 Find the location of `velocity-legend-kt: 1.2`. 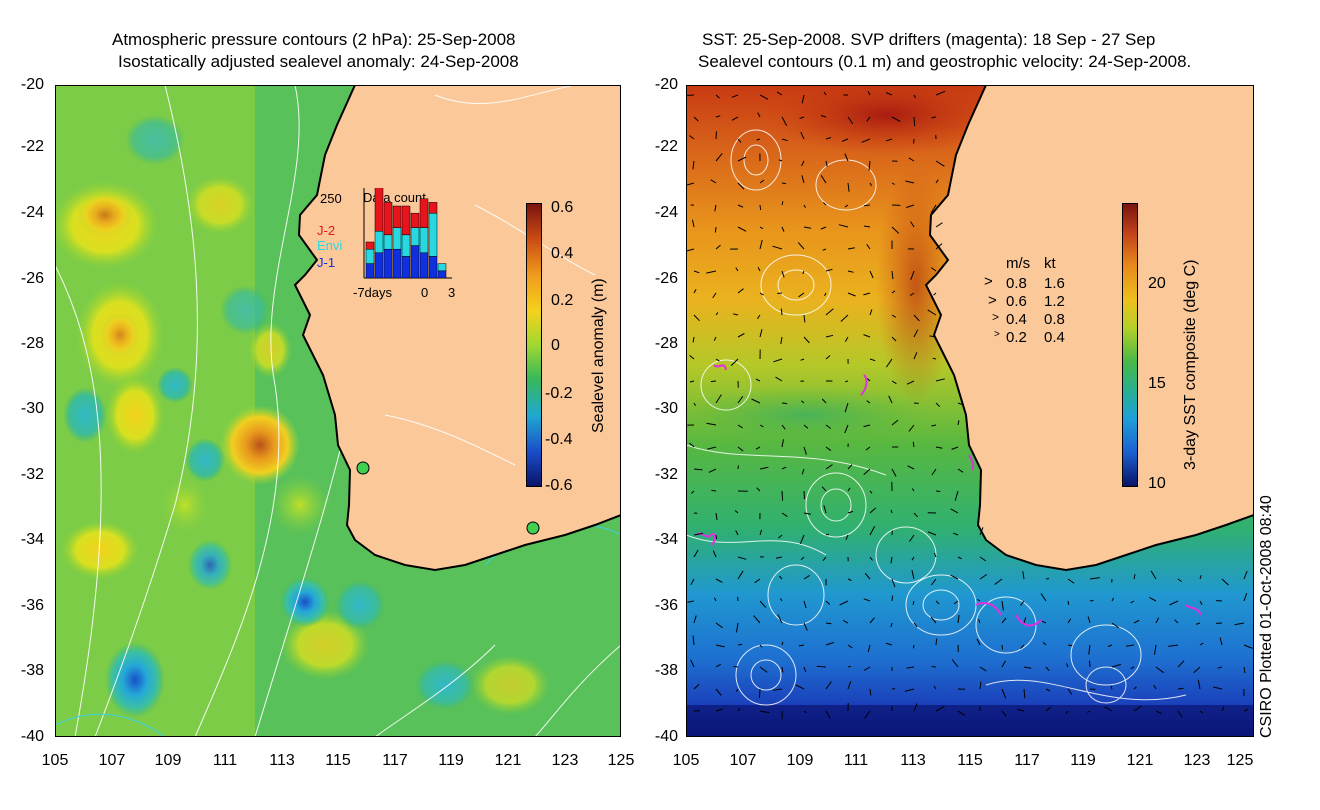

velocity-legend-kt: 1.2 is located at coordinates (1054, 301).